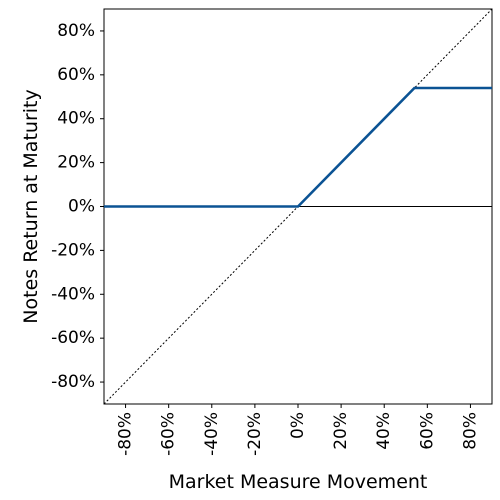 The height and width of the screenshot is (500, 500). Describe the element at coordinates (341, 431) in the screenshot. I see `x-tick-label: 20%` at that location.